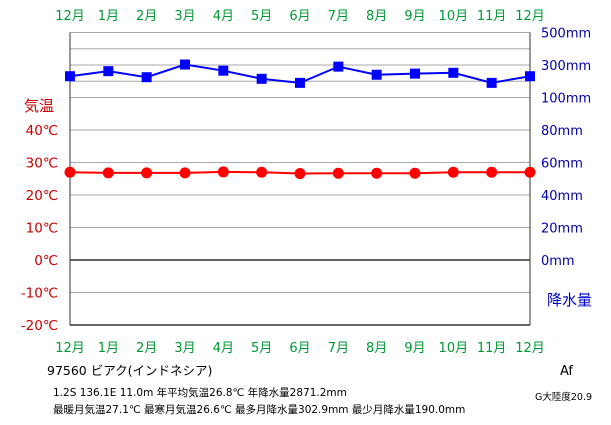 The height and width of the screenshot is (425, 611). Describe the element at coordinates (562, 196) in the screenshot. I see `precipitation-tick-label: 40mm` at that location.